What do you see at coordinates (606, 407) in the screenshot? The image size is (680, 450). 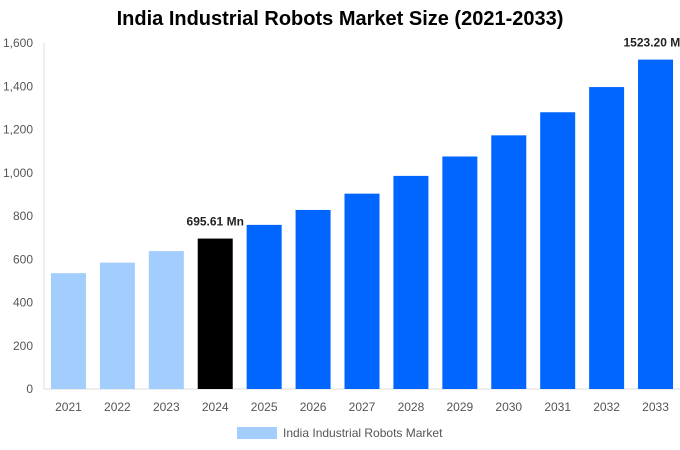 I see `x-tick-label: 2032` at bounding box center [606, 407].